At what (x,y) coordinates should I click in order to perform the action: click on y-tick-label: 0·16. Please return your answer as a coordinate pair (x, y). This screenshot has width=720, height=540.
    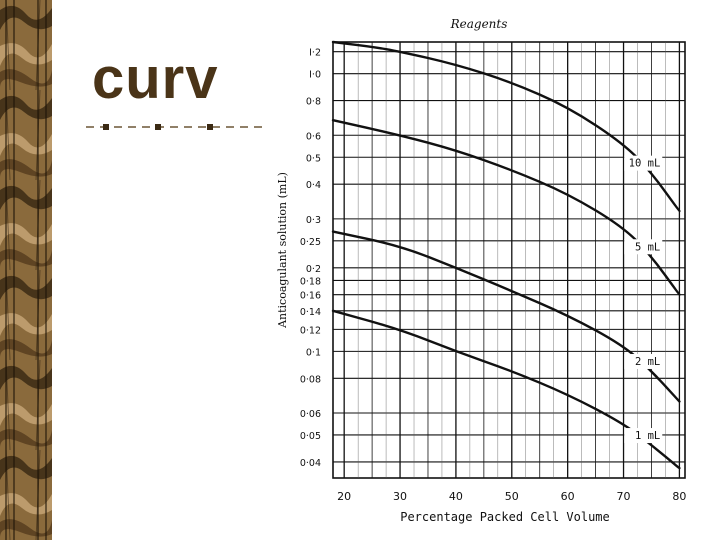
    Looking at the image, I should click on (310, 296).